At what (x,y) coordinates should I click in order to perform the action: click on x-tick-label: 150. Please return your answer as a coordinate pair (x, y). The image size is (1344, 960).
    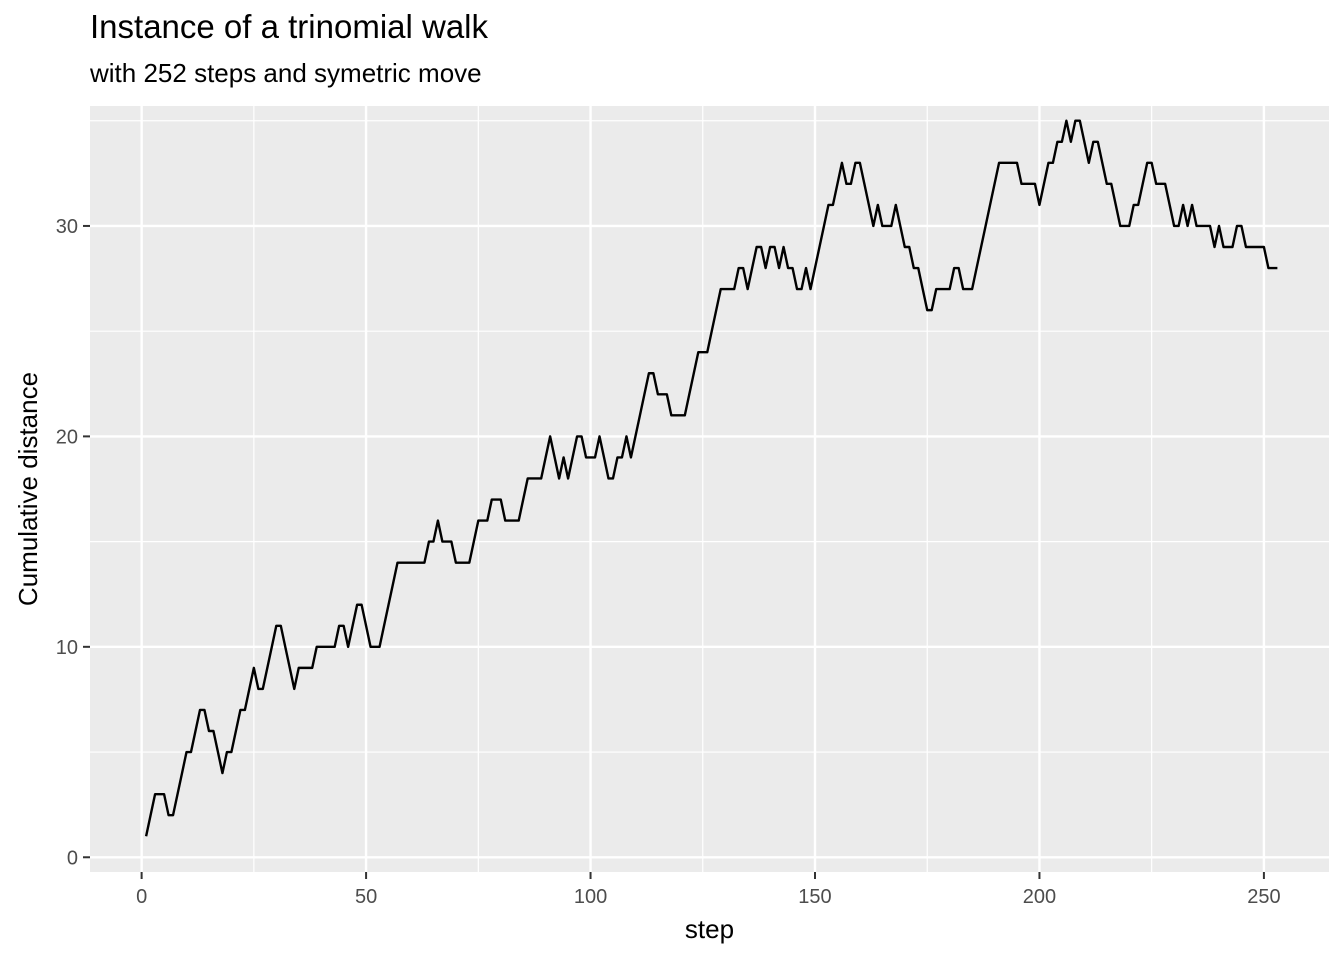
    Looking at the image, I should click on (814, 897).